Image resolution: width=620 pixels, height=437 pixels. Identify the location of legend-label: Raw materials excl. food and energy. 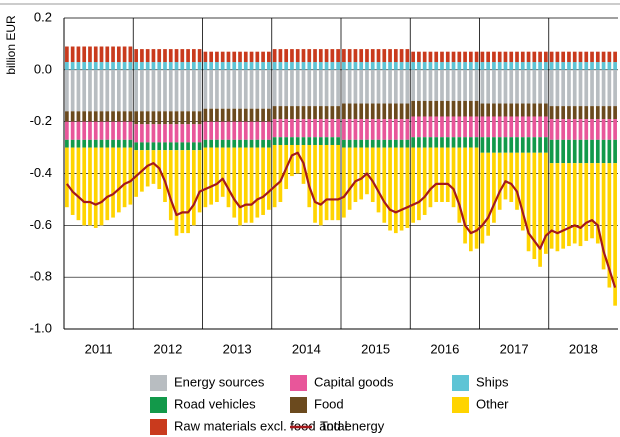
(279, 425).